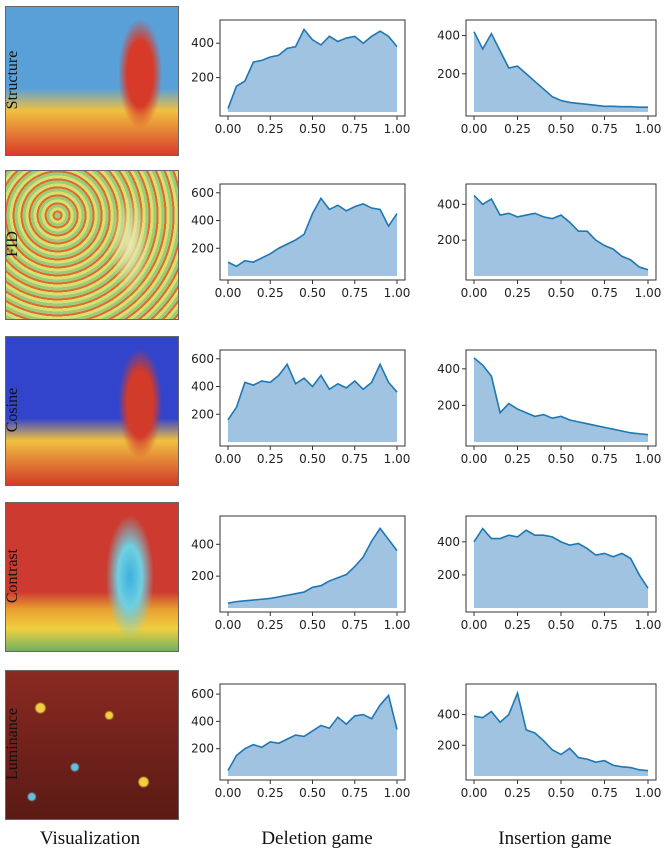  What do you see at coordinates (92, 411) in the screenshot?
I see `heatmap-cosine` at bounding box center [92, 411].